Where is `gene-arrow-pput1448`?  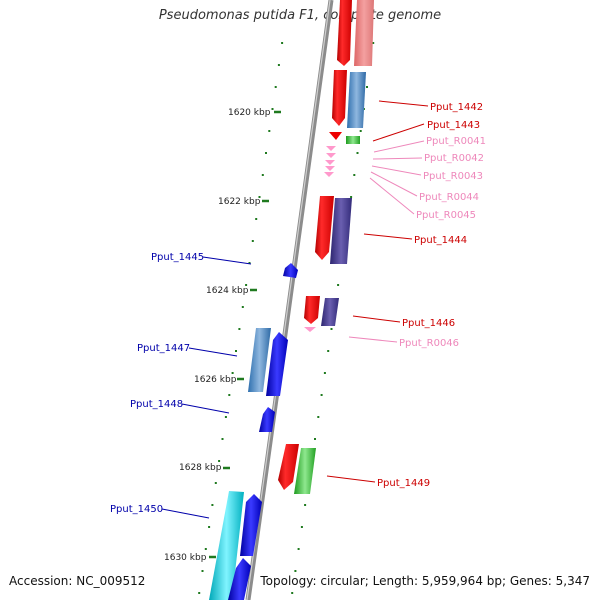
gene-arrow-pput1448 is located at coordinates (267, 419).